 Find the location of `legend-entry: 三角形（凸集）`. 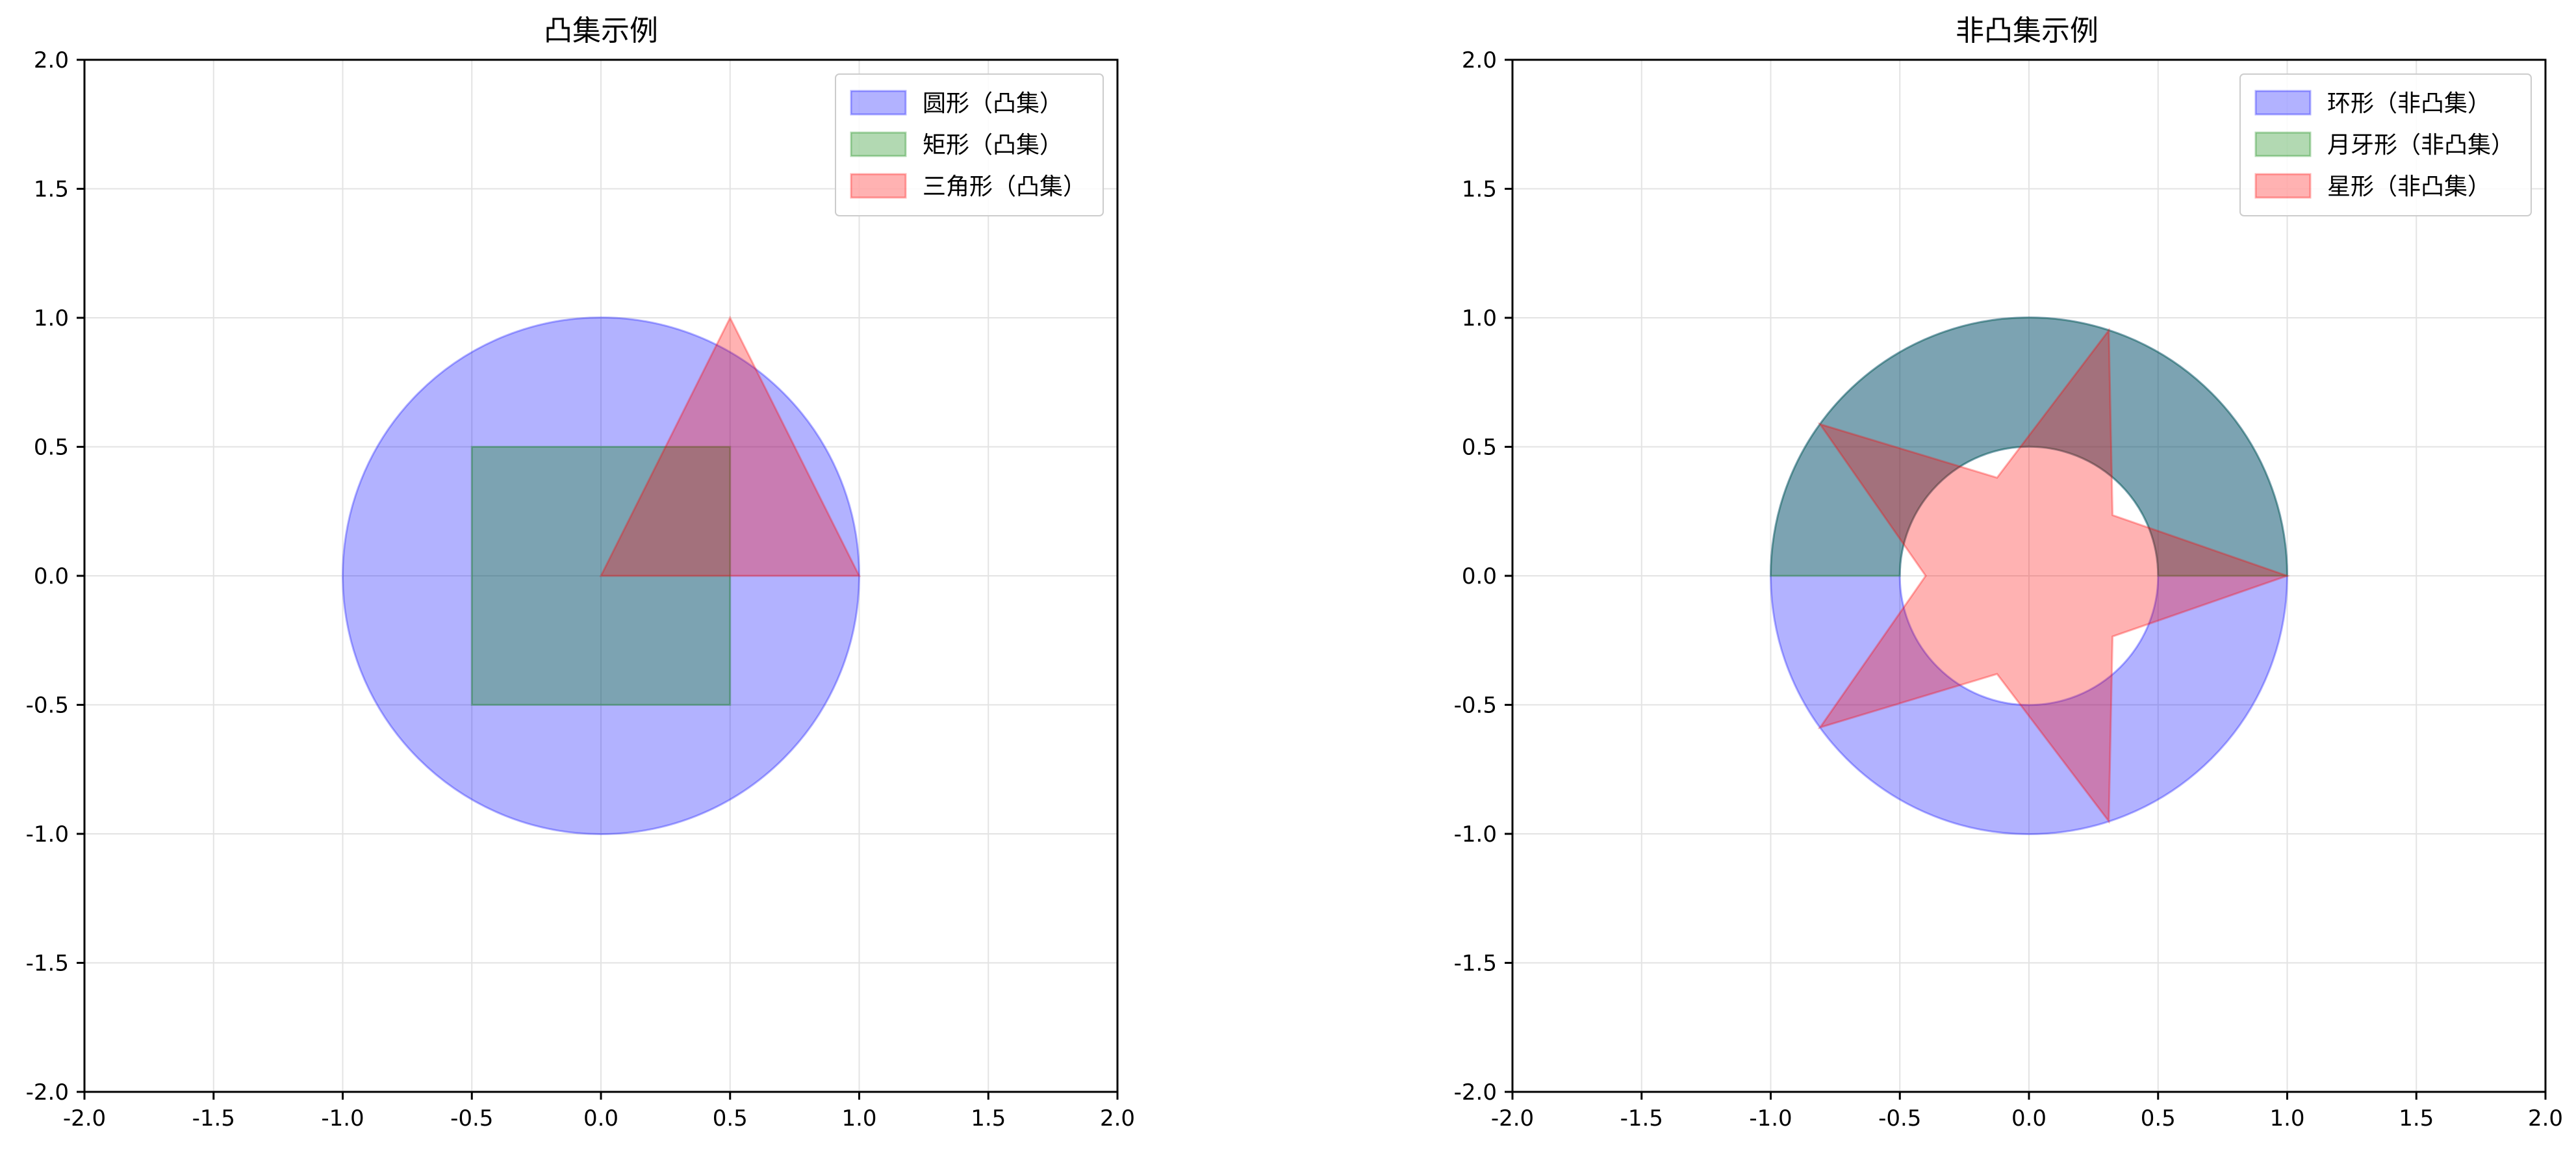

legend-entry: 三角形（凸集） is located at coordinates (968, 186).